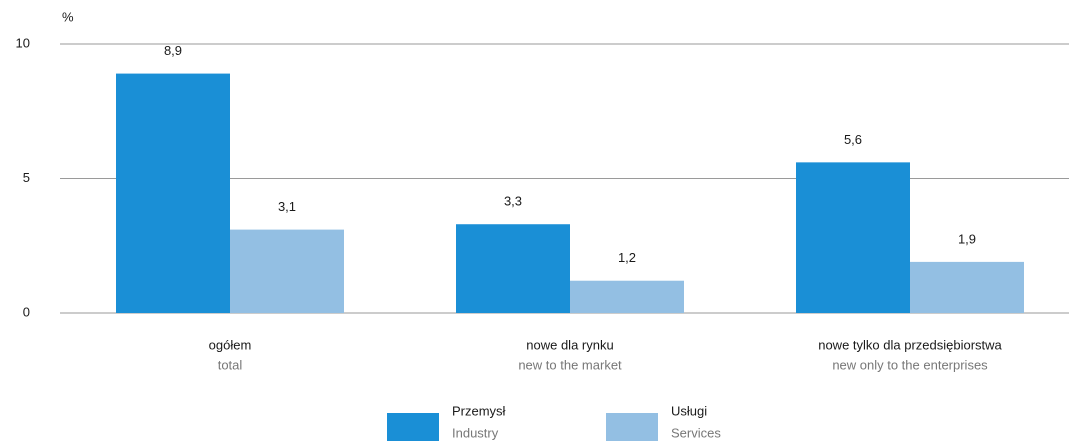 The height and width of the screenshot is (447, 1069). Describe the element at coordinates (696, 432) in the screenshot. I see `legend-sublabel: Services` at that location.